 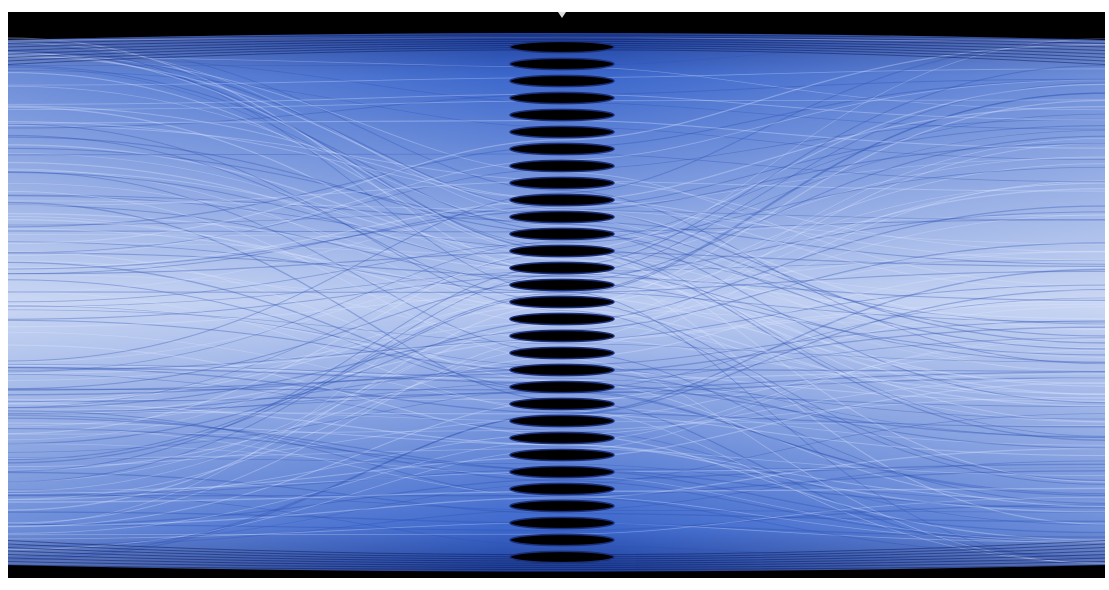 I want to click on eye-openings, so click(x=562, y=302).